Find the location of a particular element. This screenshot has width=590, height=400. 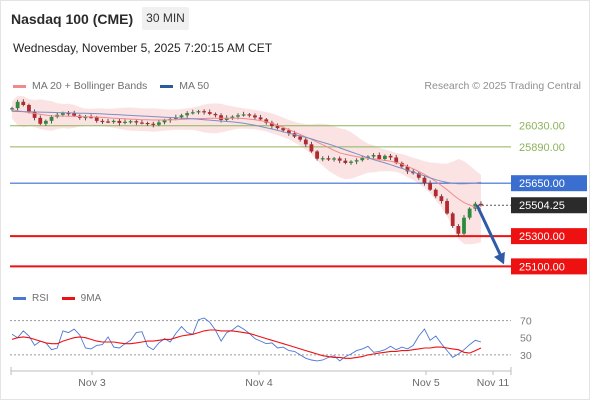

instrument-title: Nasdaq 100 (CME) is located at coordinates (72, 19).